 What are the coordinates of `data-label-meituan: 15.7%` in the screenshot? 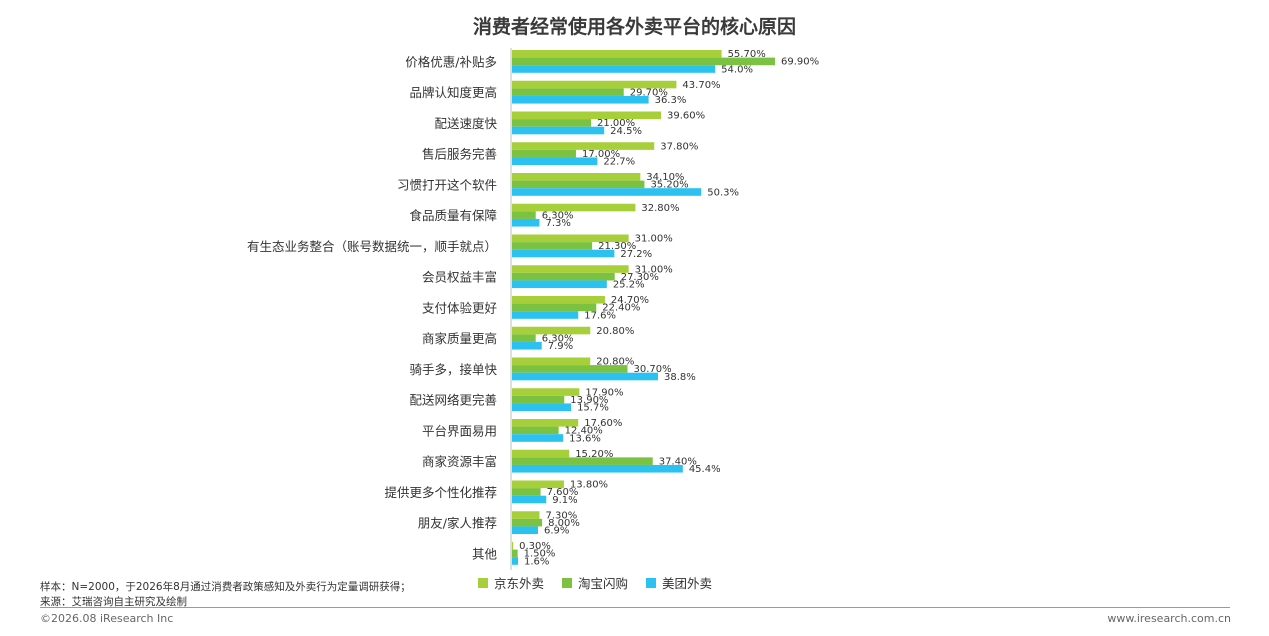 It's located at (593, 408).